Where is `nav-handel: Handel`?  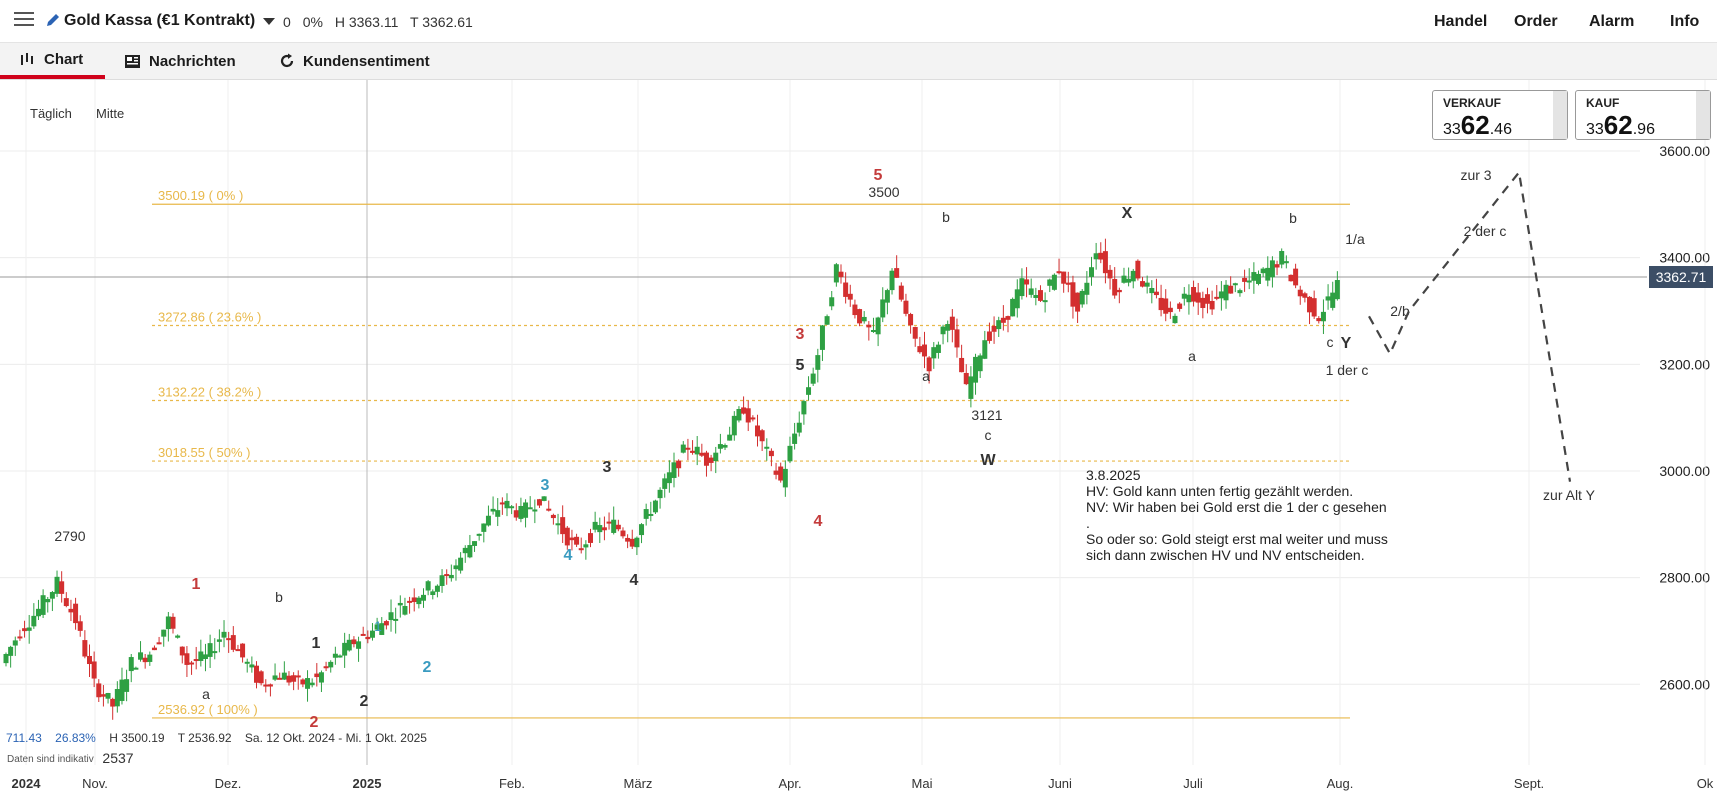 nav-handel: Handel is located at coordinates (1461, 21).